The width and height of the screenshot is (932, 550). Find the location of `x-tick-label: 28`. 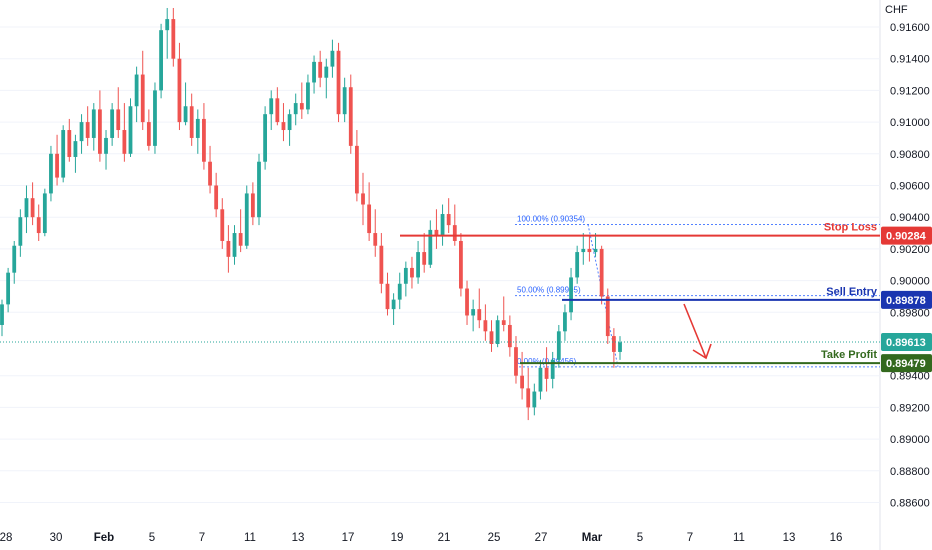

x-tick-label: 28 is located at coordinates (6, 538).